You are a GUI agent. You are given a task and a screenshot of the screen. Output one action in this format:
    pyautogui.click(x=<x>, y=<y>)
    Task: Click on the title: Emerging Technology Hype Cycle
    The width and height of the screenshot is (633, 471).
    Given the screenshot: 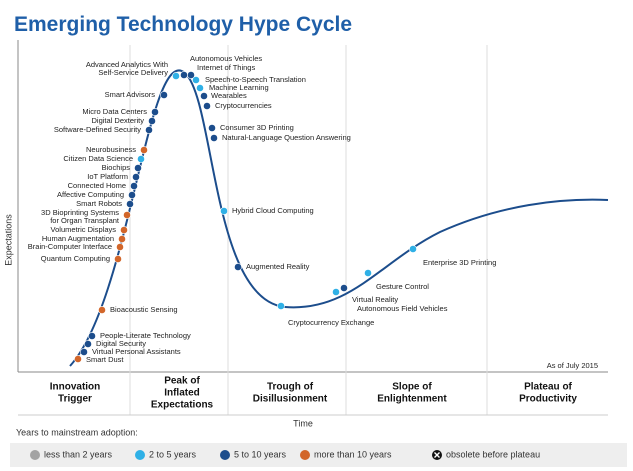 What is the action you would take?
    pyautogui.click(x=183, y=24)
    